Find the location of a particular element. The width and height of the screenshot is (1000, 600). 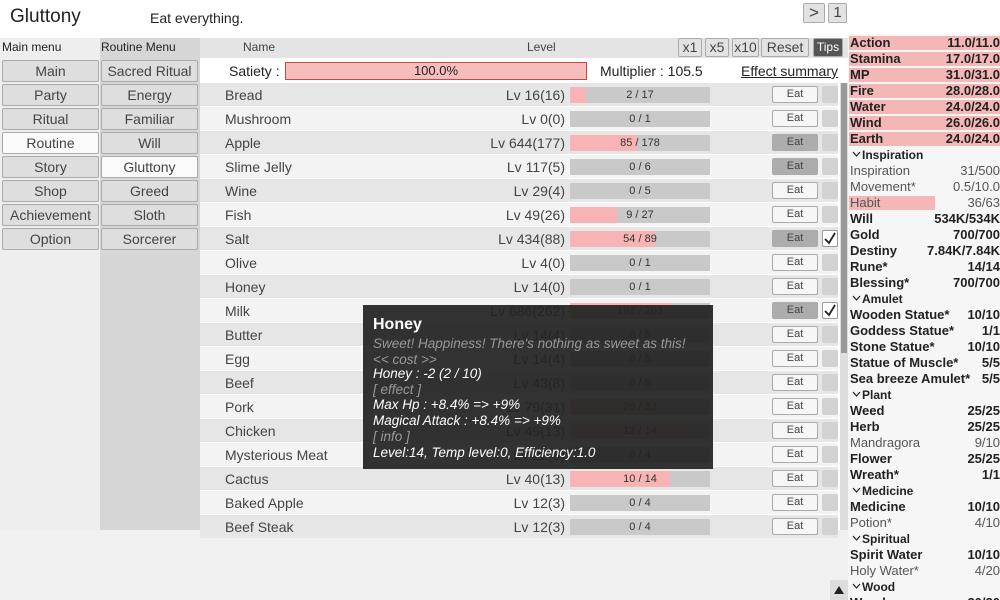

resource-name: Mandragora is located at coordinates (885, 442).